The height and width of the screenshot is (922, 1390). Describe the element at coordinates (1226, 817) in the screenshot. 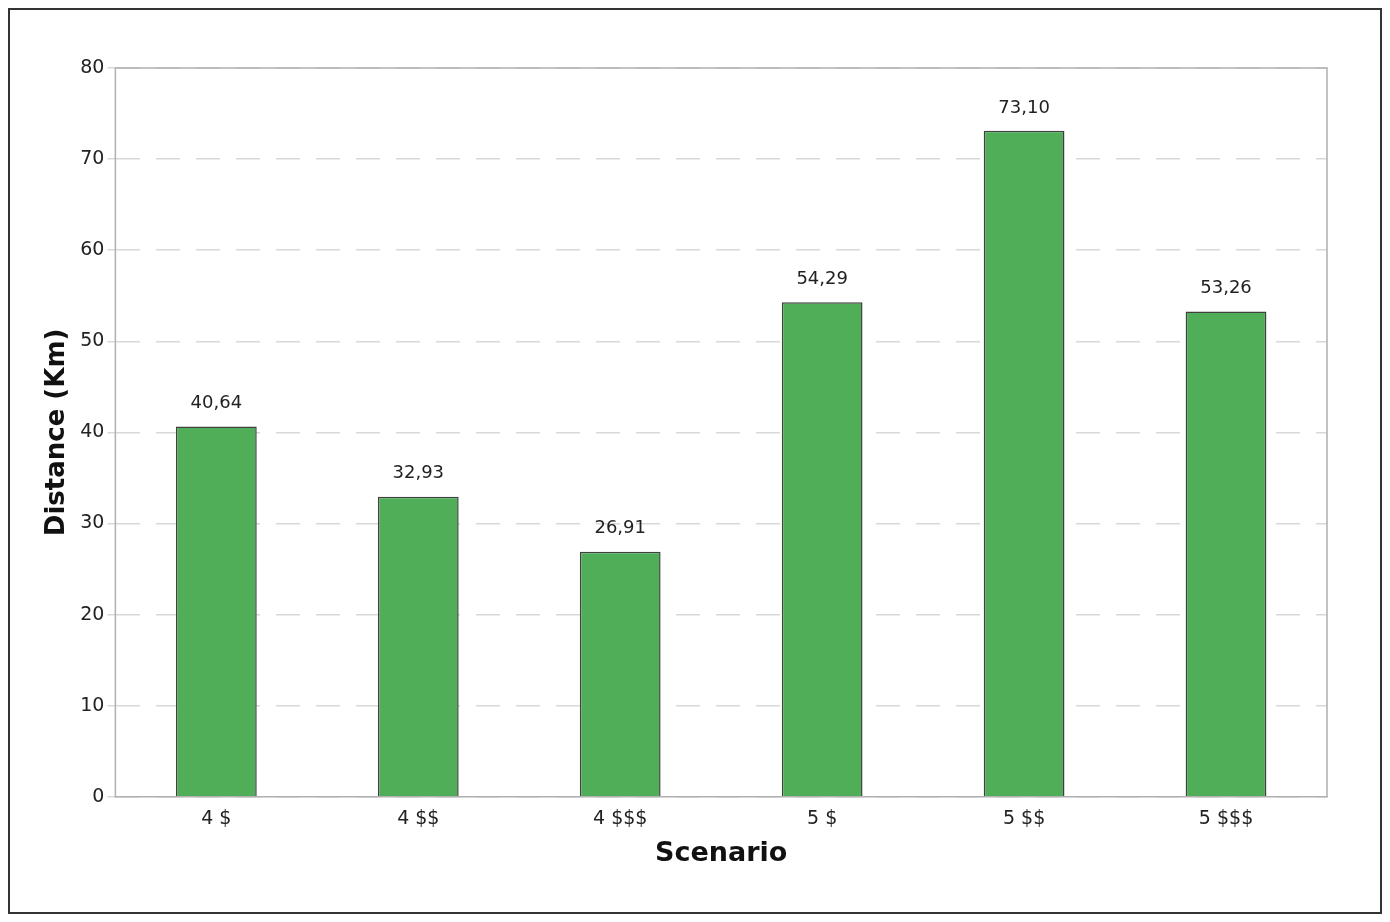

I see `x-tick-label: 5 $$$` at that location.